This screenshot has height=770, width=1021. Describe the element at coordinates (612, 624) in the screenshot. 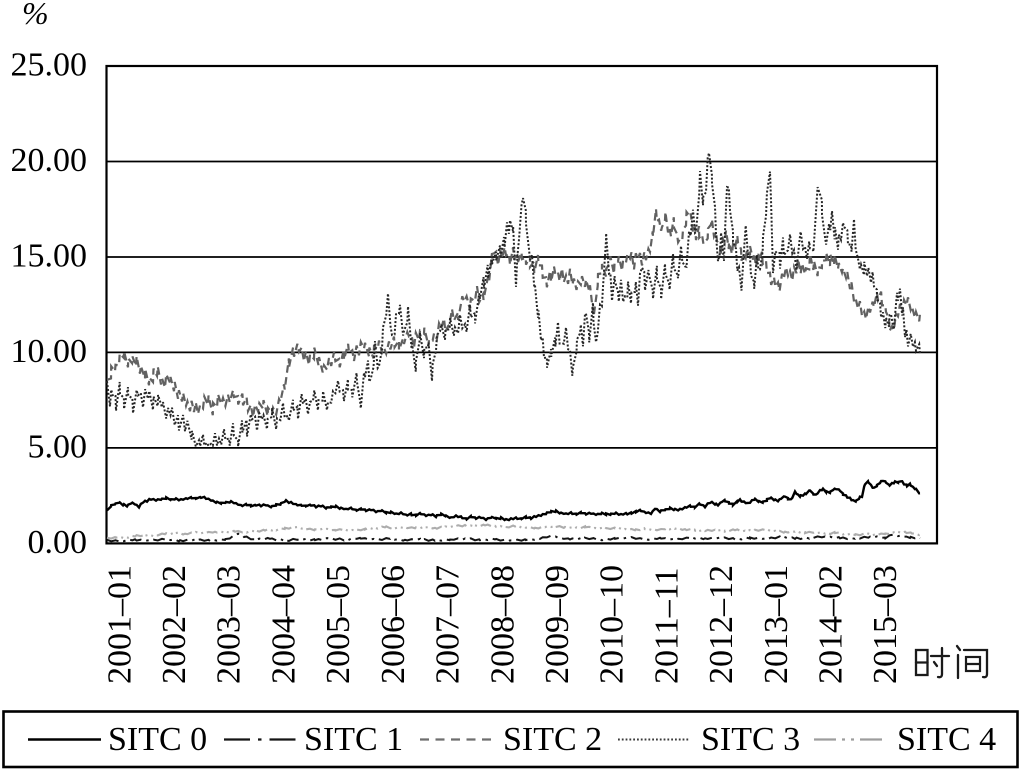

I see `svg-text: 2010–10` at that location.